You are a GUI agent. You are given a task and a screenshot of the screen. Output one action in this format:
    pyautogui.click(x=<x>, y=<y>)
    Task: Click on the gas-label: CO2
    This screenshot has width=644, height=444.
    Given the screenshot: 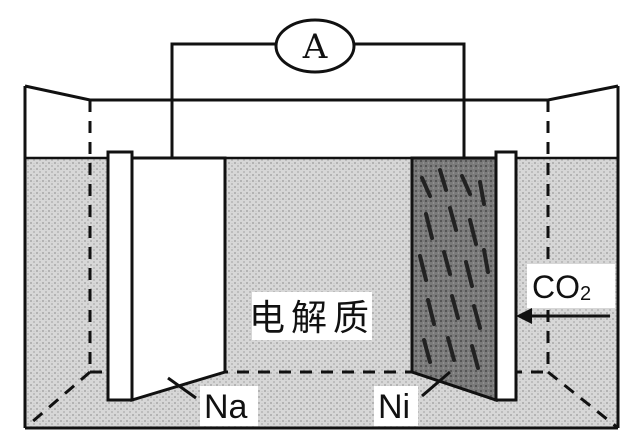 What is the action you would take?
    pyautogui.click(x=561, y=287)
    